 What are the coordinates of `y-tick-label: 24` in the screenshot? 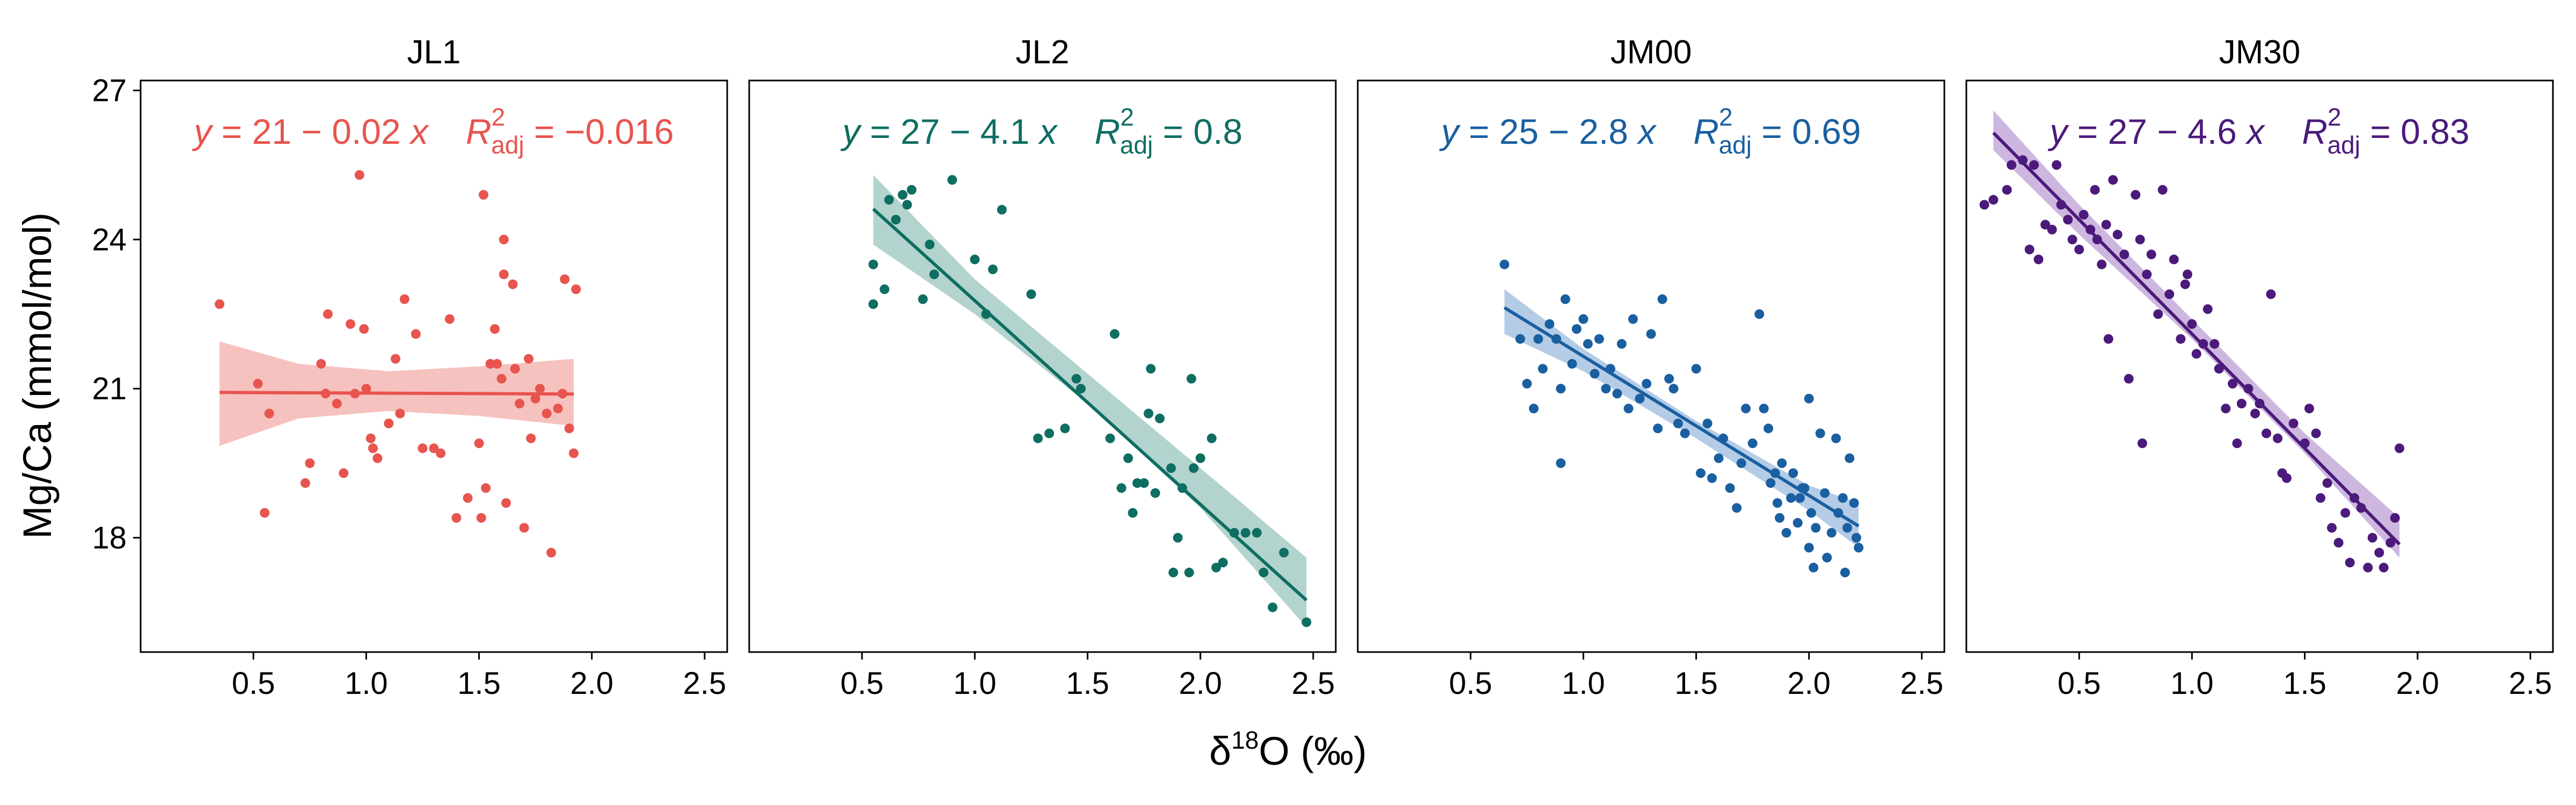 It's located at (109, 239).